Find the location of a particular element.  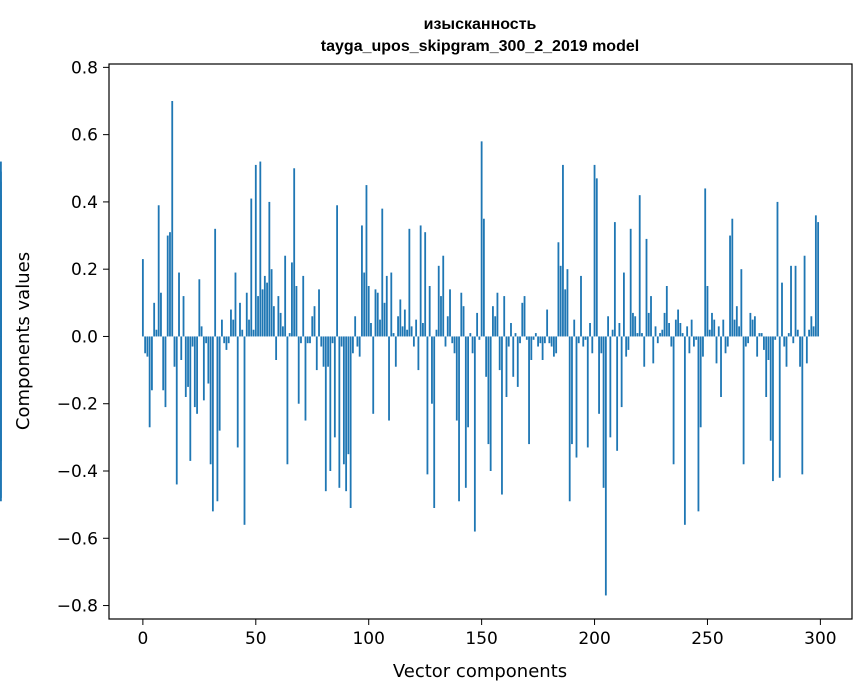

x-tick-label: 0 is located at coordinates (142, 639).